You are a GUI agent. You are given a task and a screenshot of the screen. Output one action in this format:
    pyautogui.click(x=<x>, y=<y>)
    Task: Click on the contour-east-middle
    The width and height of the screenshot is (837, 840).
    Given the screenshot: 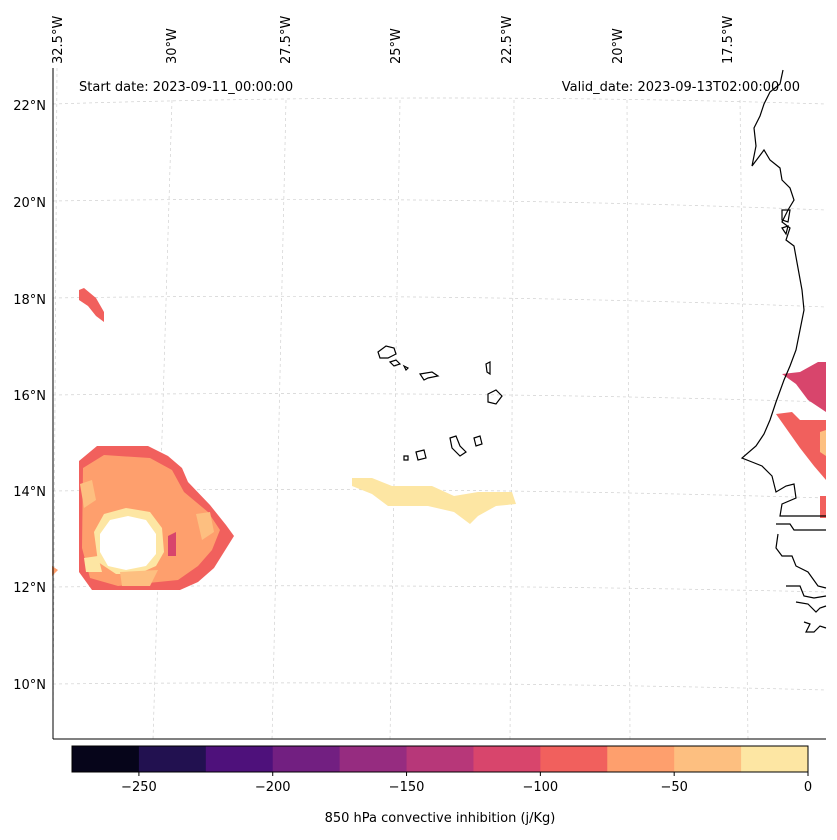 What is the action you would take?
    pyautogui.click(x=801, y=446)
    